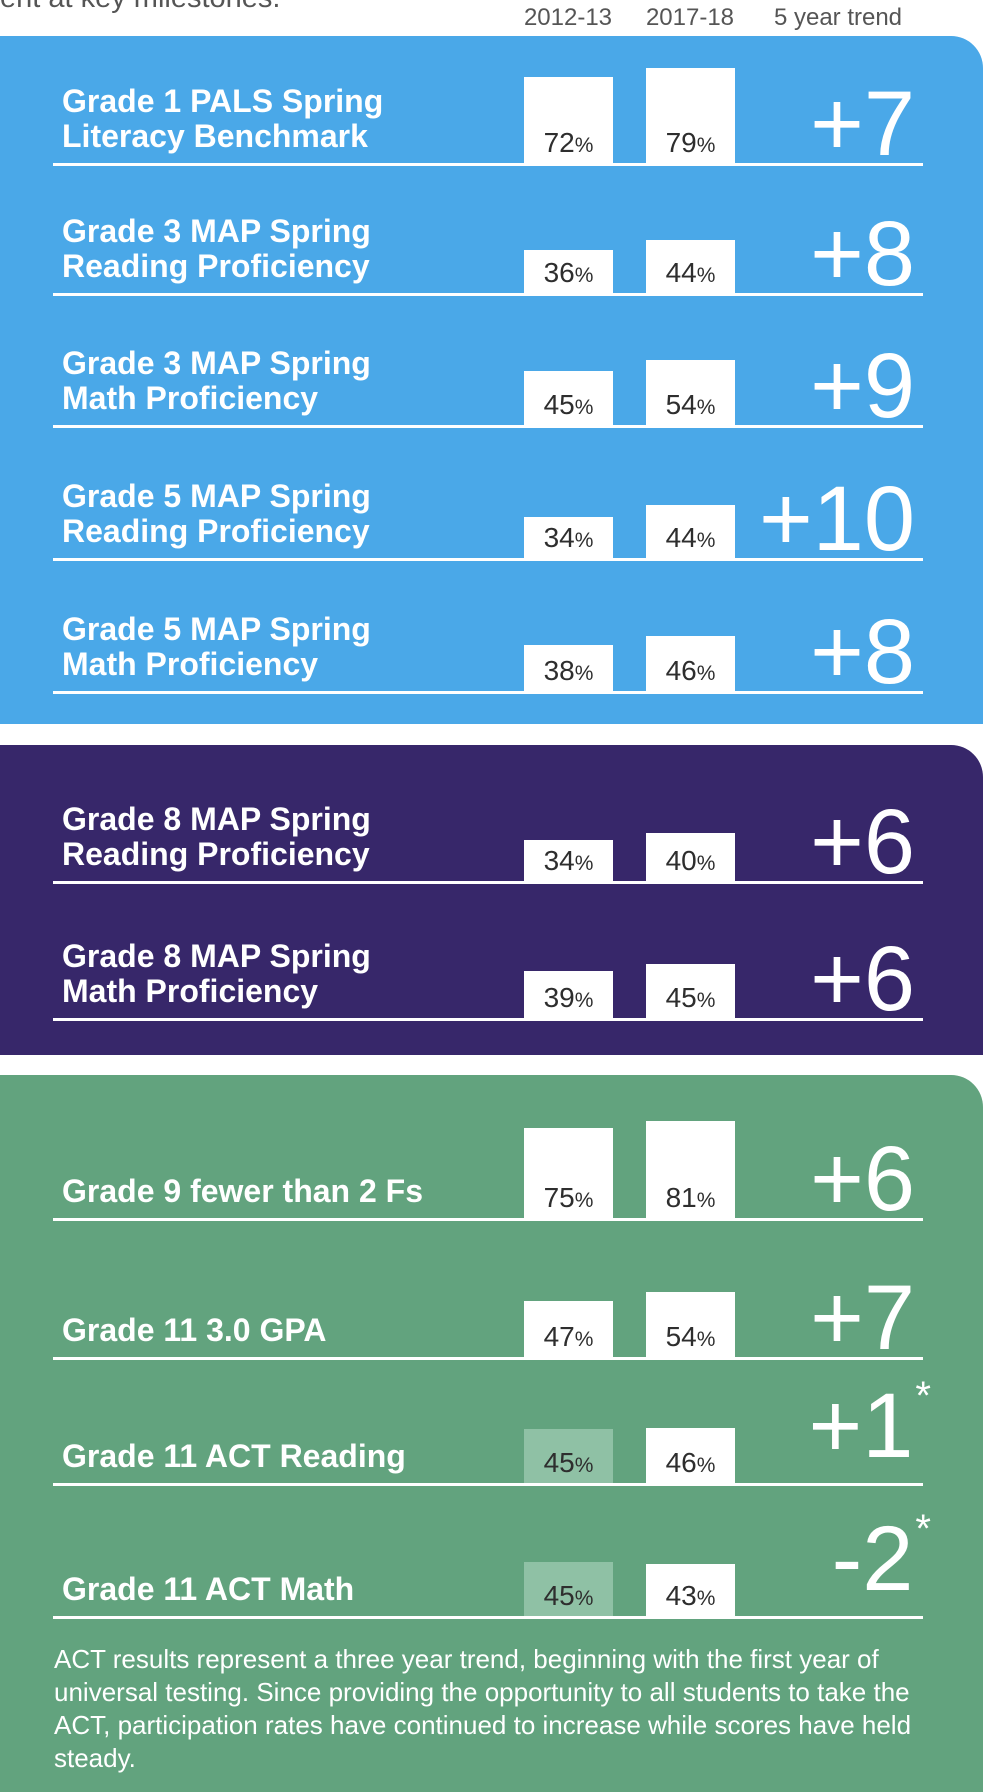 Image resolution: width=983 pixels, height=1792 pixels. Describe the element at coordinates (140, 6) in the screenshot. I see `cut-off-intro-text: ent at key milestones.` at that location.